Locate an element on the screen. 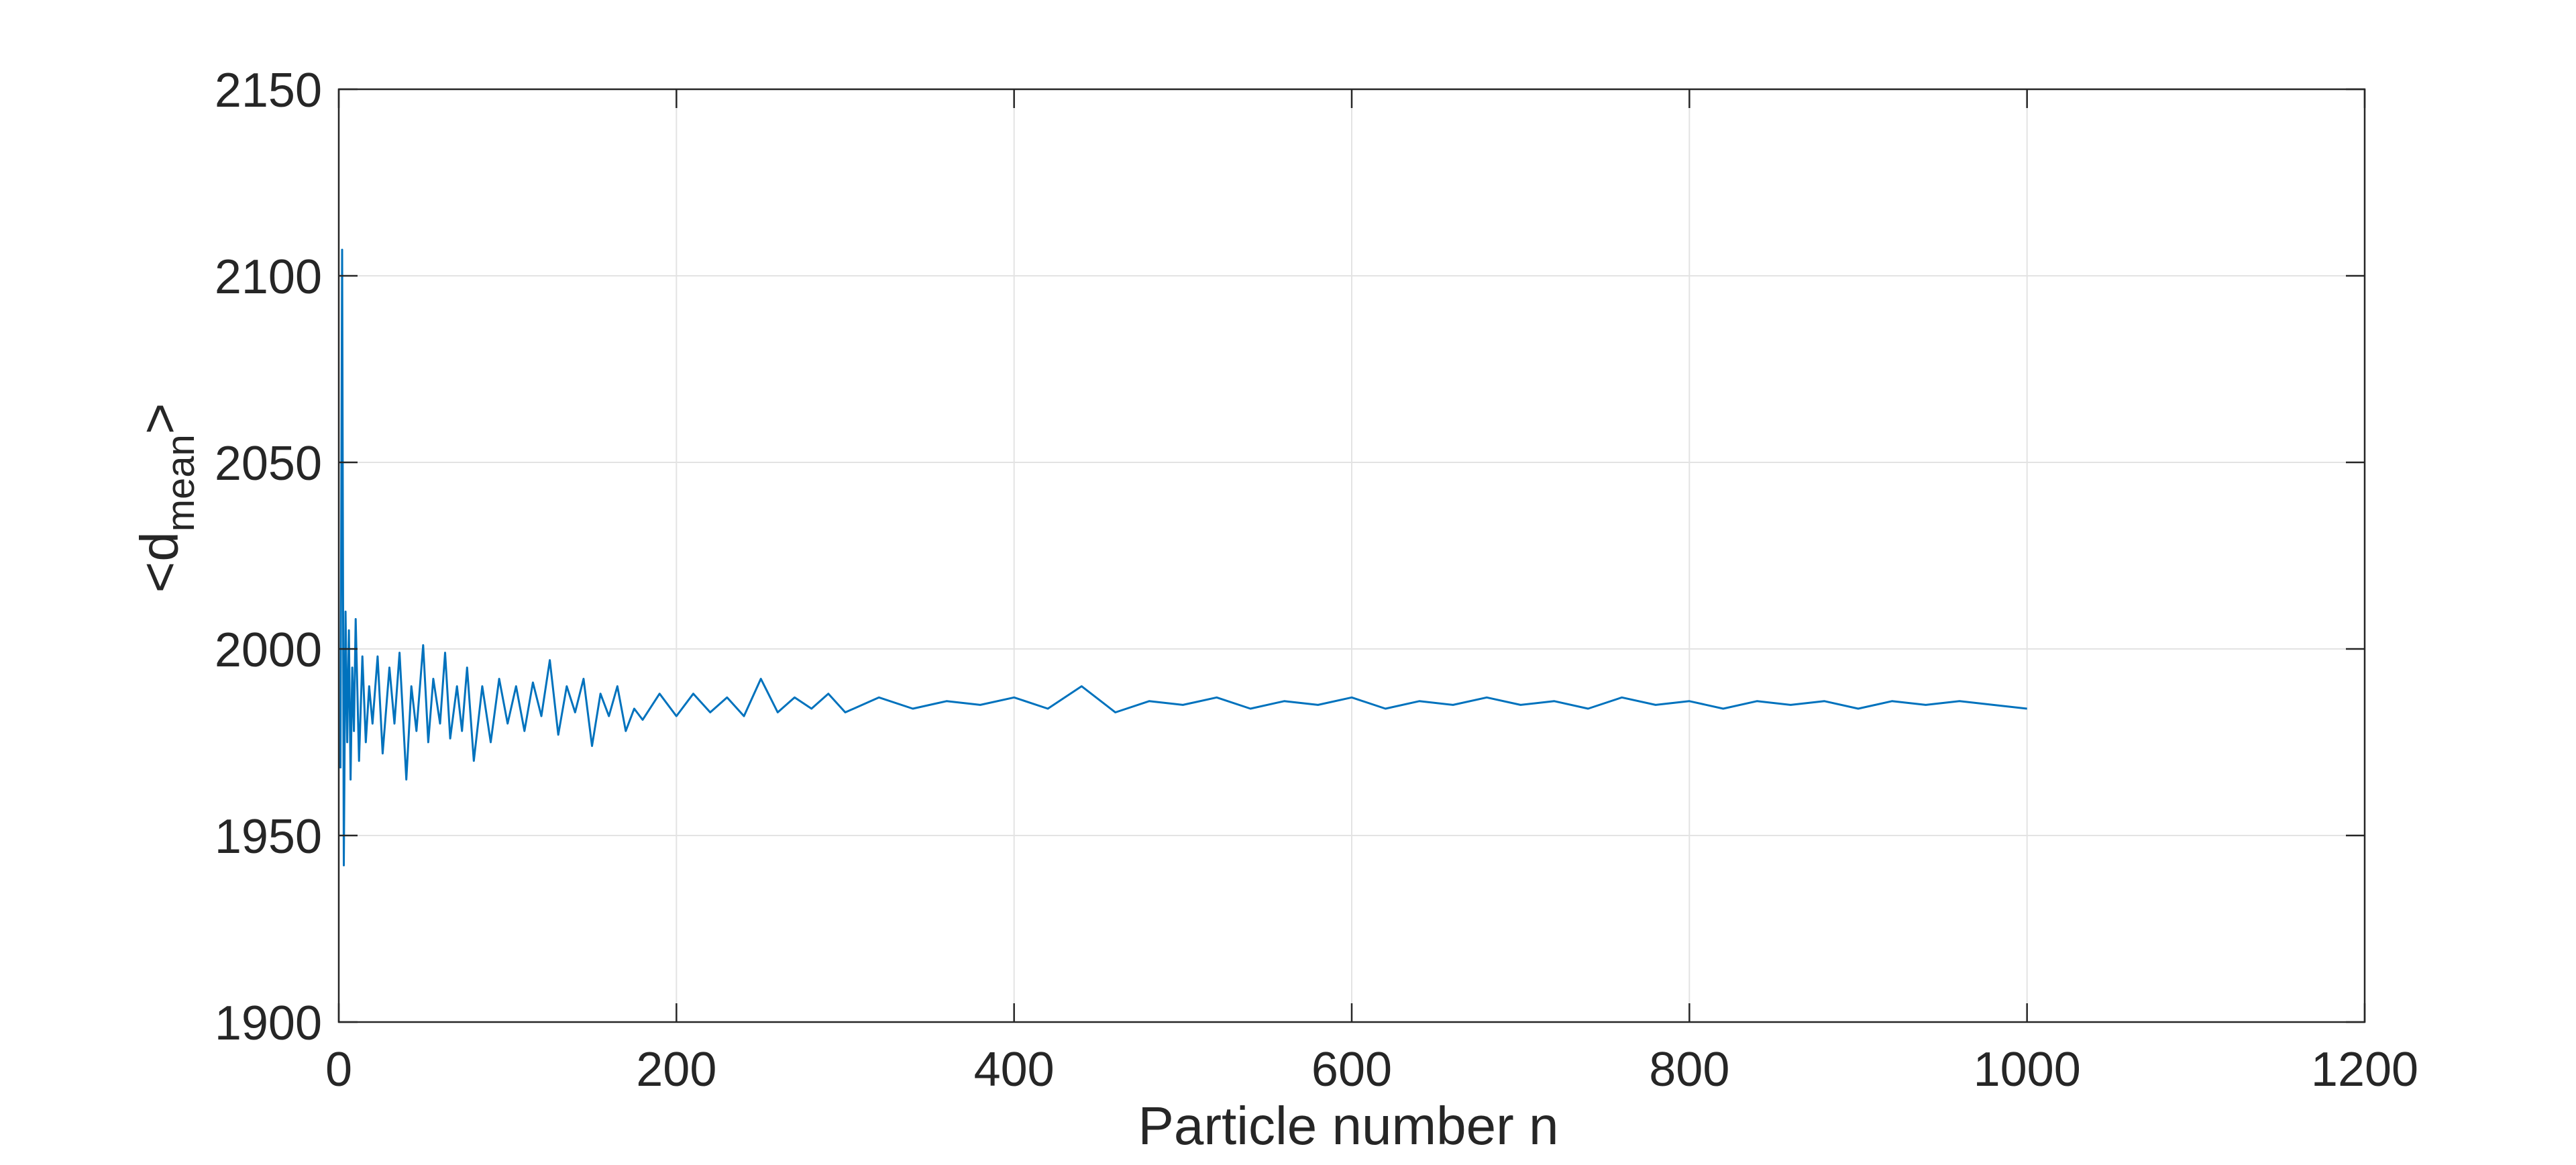 The image size is (2576, 1165). y-tick-labels: 1900 1950 2000 2050 2100 2150 is located at coordinates (268, 557).